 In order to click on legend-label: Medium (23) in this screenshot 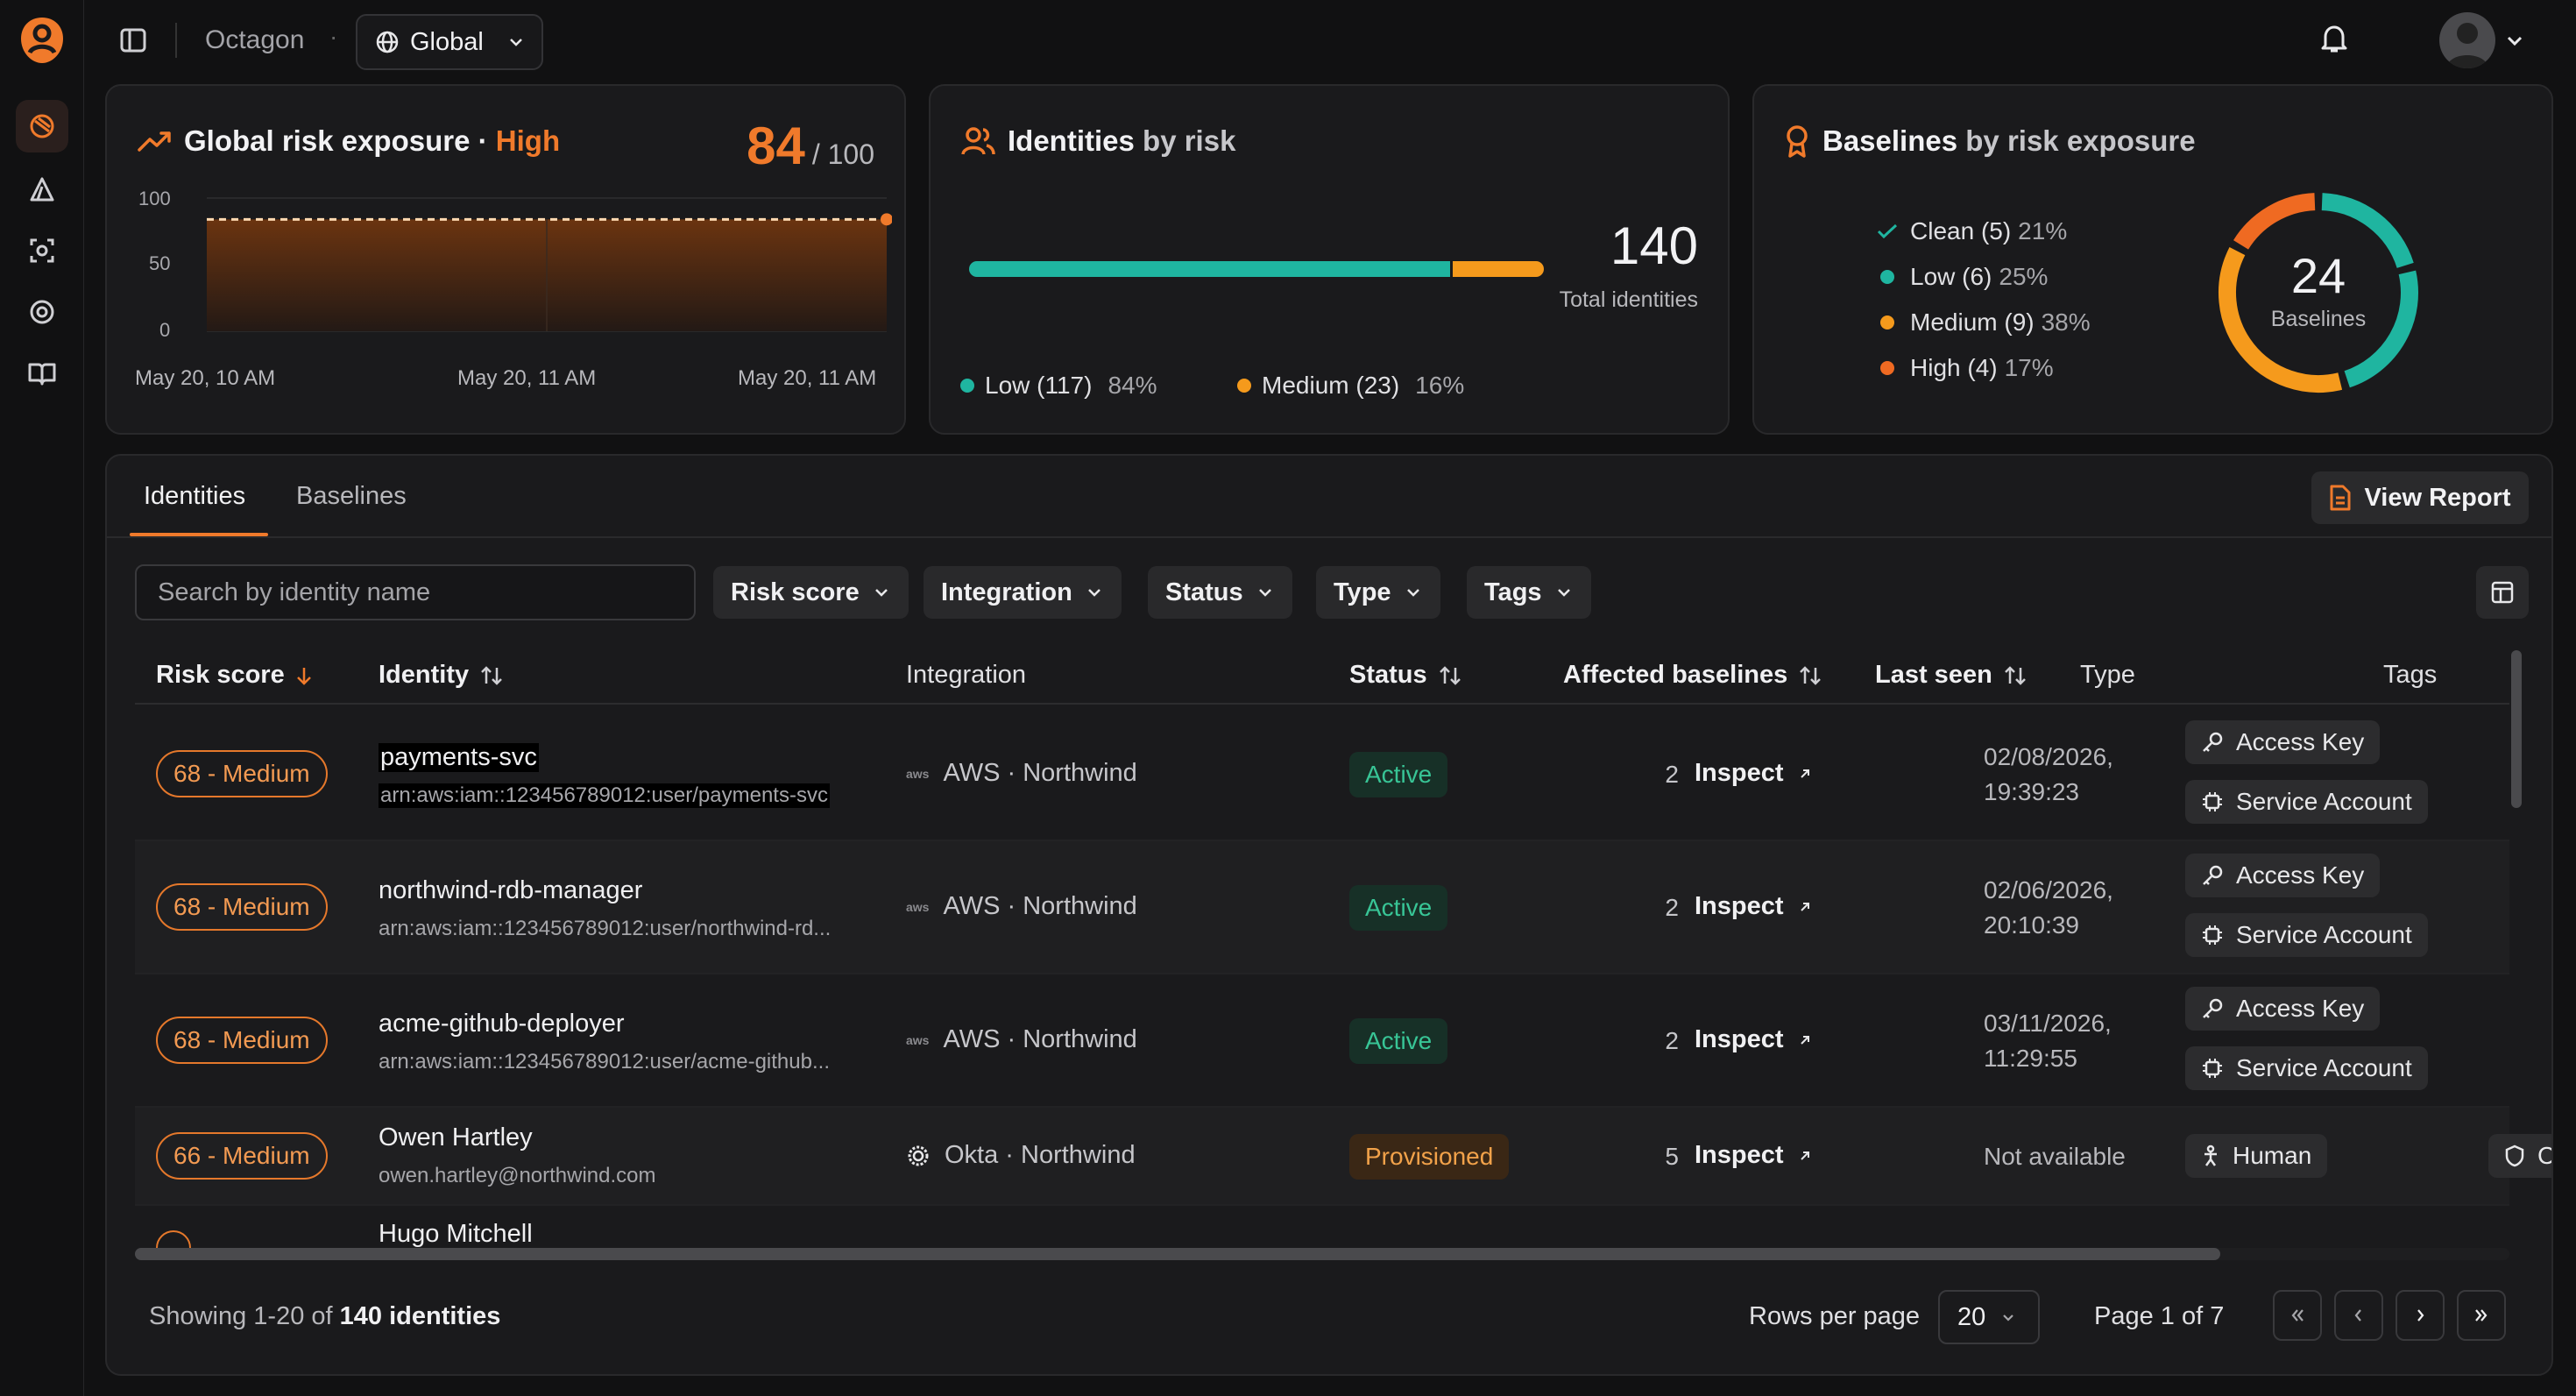, I will do `click(1331, 385)`.